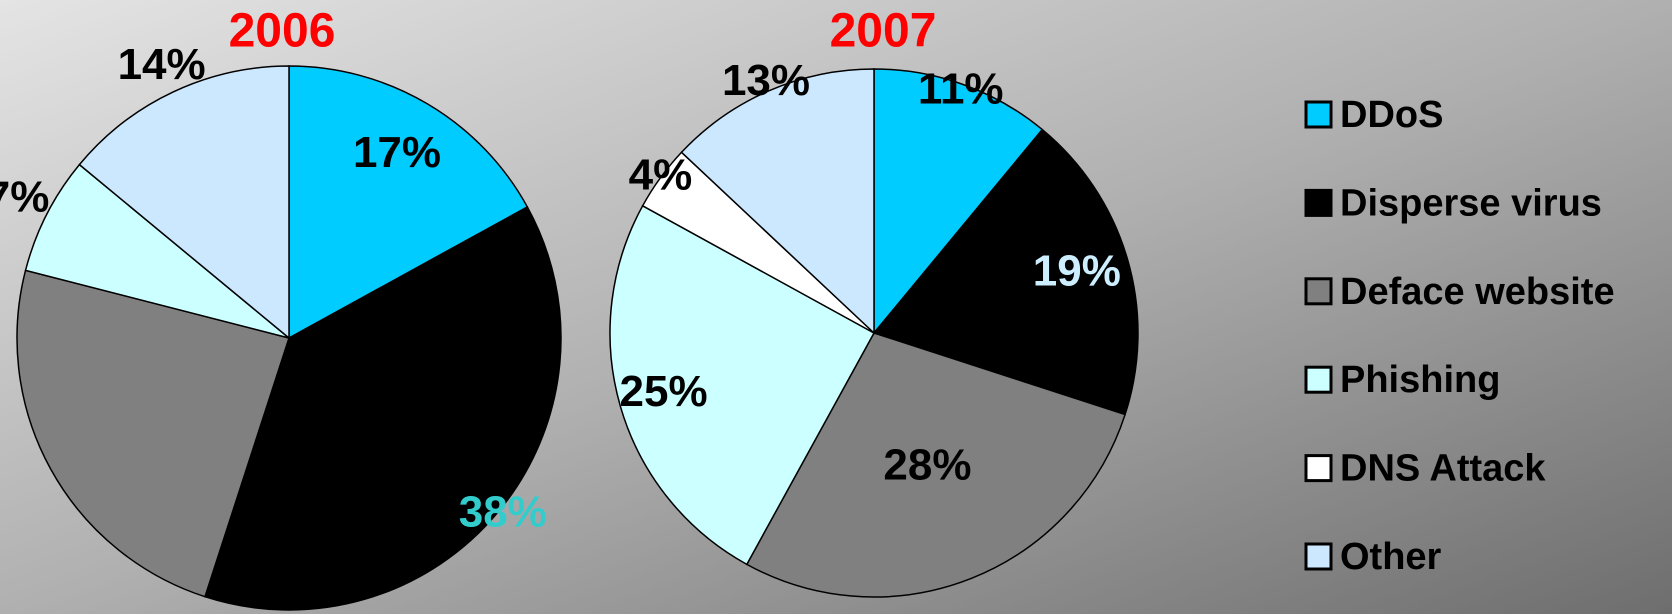 Image resolution: width=1672 pixels, height=614 pixels. Describe the element at coordinates (503, 511) in the screenshot. I see `data-label: 38%` at that location.